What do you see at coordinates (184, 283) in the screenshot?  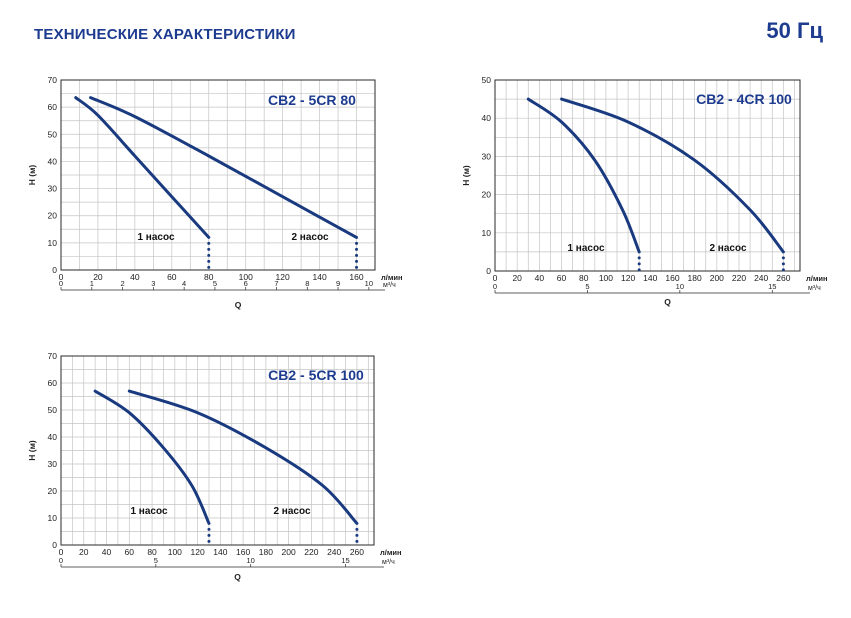 I see `x-tick-label-m3h: 4` at bounding box center [184, 283].